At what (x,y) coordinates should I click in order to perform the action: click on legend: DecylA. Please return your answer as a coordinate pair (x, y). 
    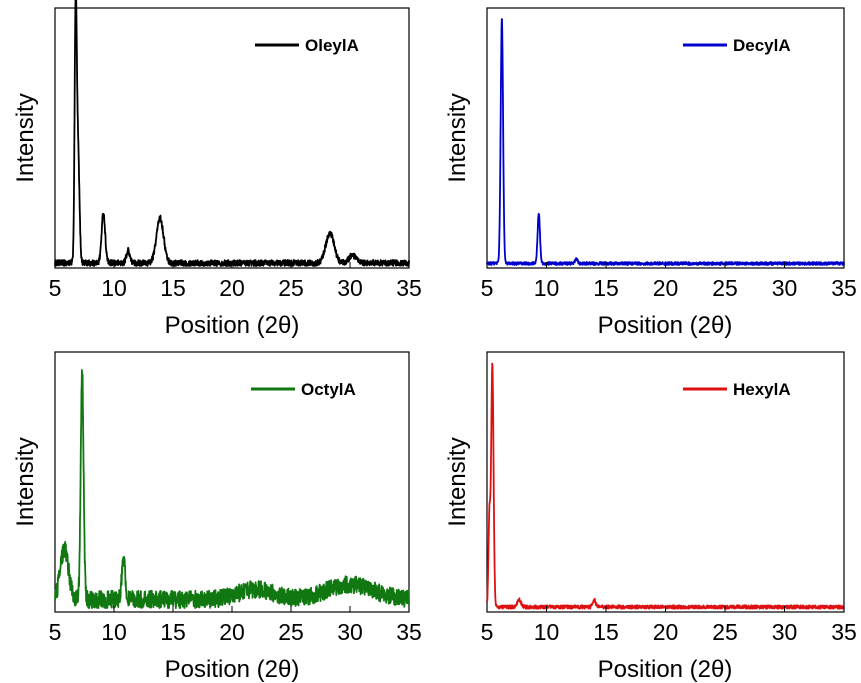
    Looking at the image, I should click on (737, 45).